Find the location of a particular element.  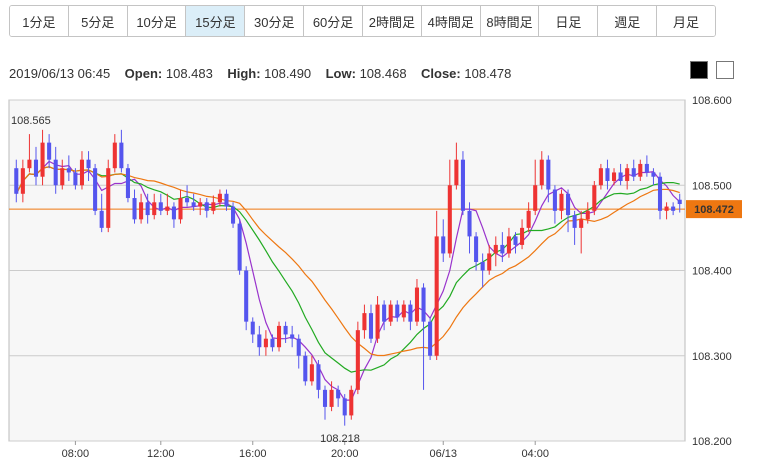

tab-8hour: 8時間足 is located at coordinates (510, 21).